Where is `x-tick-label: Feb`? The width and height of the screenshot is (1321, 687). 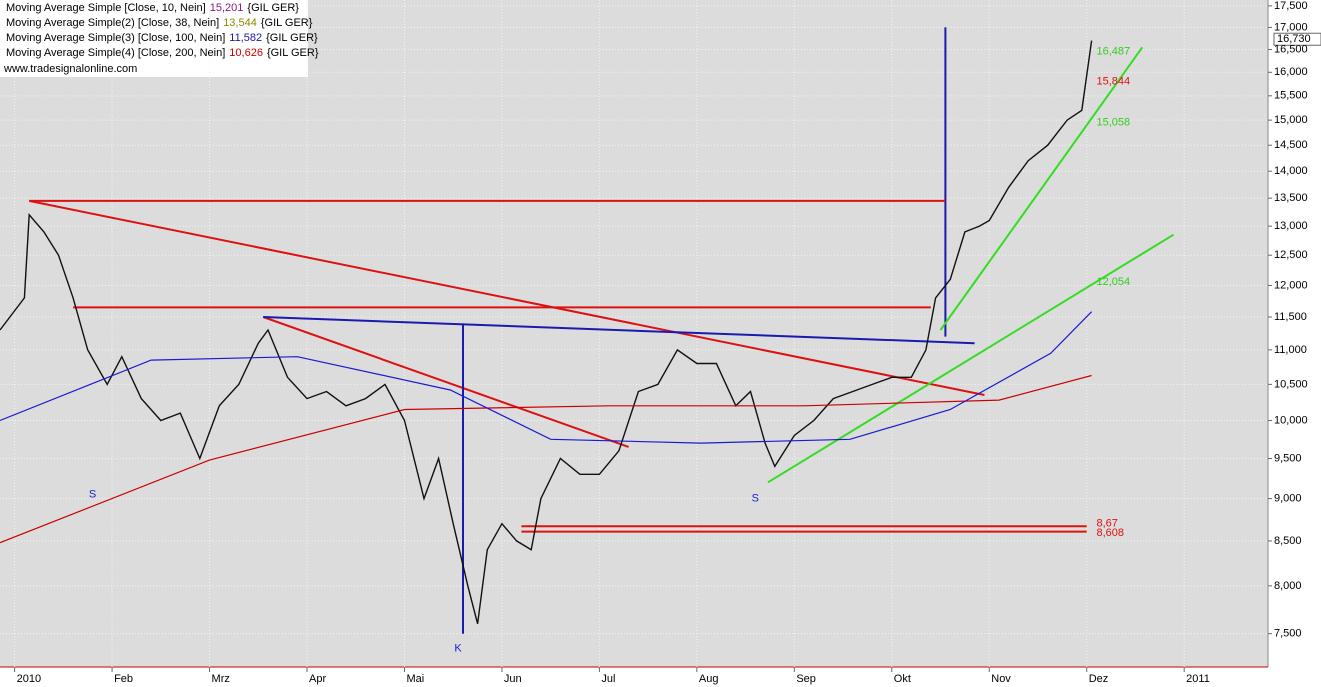 x-tick-label: Feb is located at coordinates (123, 679).